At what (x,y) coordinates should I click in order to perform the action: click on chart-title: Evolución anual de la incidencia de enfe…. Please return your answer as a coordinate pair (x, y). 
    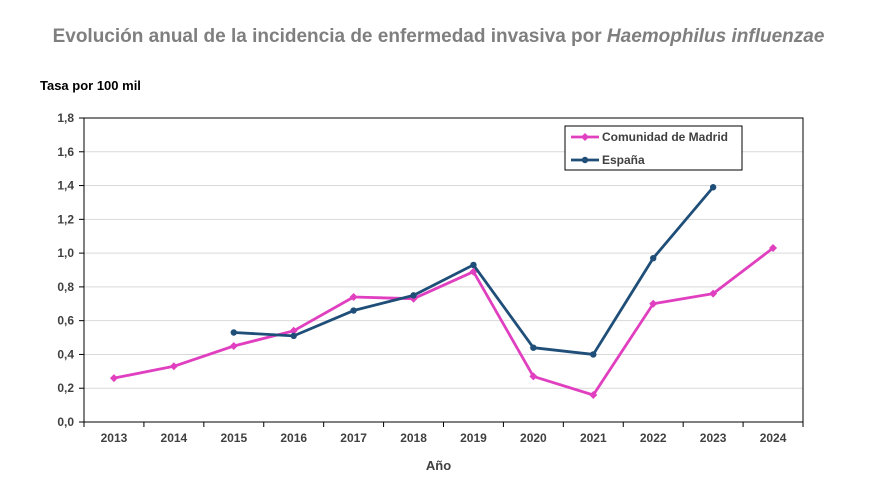
    Looking at the image, I should click on (438, 37).